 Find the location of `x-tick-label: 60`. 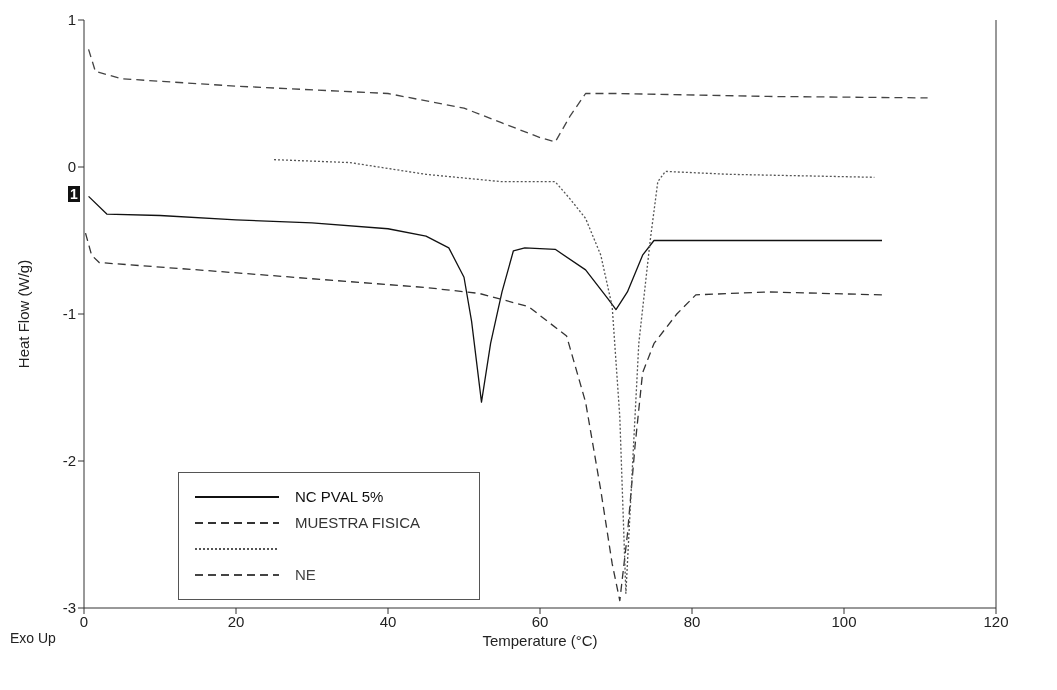

x-tick-label: 60 is located at coordinates (540, 621).